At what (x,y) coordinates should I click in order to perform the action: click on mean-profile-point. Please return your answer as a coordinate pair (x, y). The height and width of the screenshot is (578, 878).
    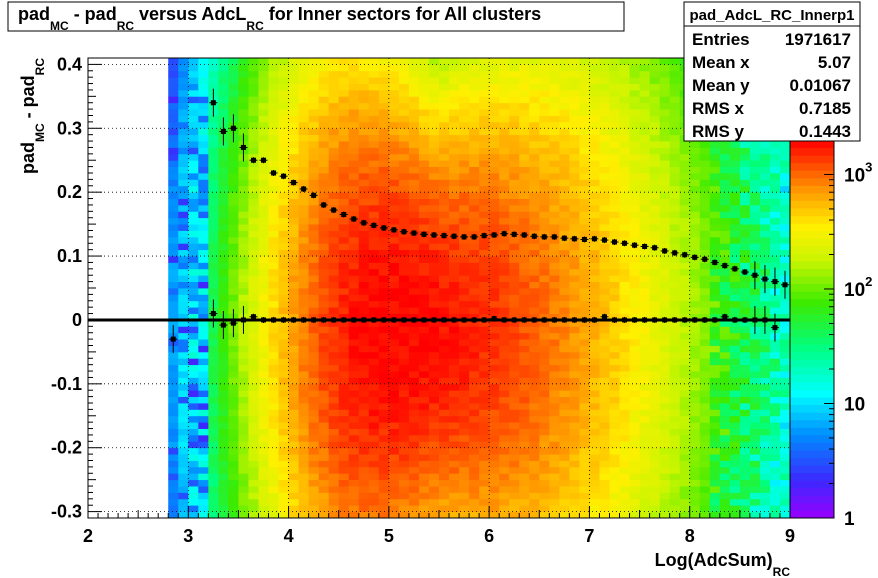
    Looking at the image, I should click on (213, 314).